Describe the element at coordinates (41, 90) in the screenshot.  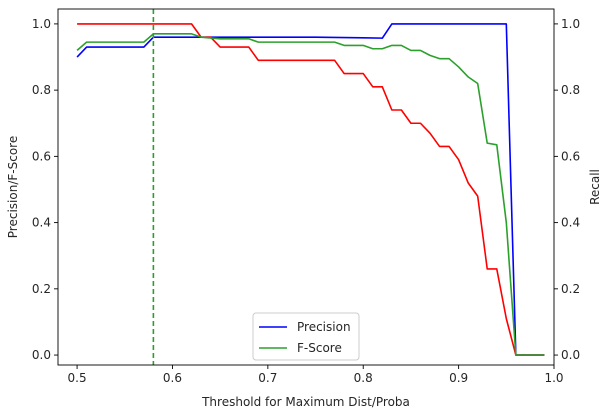
I see `y-tick-label-left: 0.8` at that location.